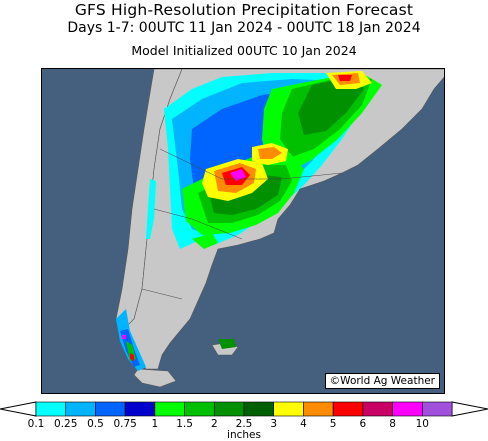 Image resolution: width=488 pixels, height=441 pixels. What do you see at coordinates (244, 424) in the screenshot?
I see `legend-tick-label: 2.5` at bounding box center [244, 424].